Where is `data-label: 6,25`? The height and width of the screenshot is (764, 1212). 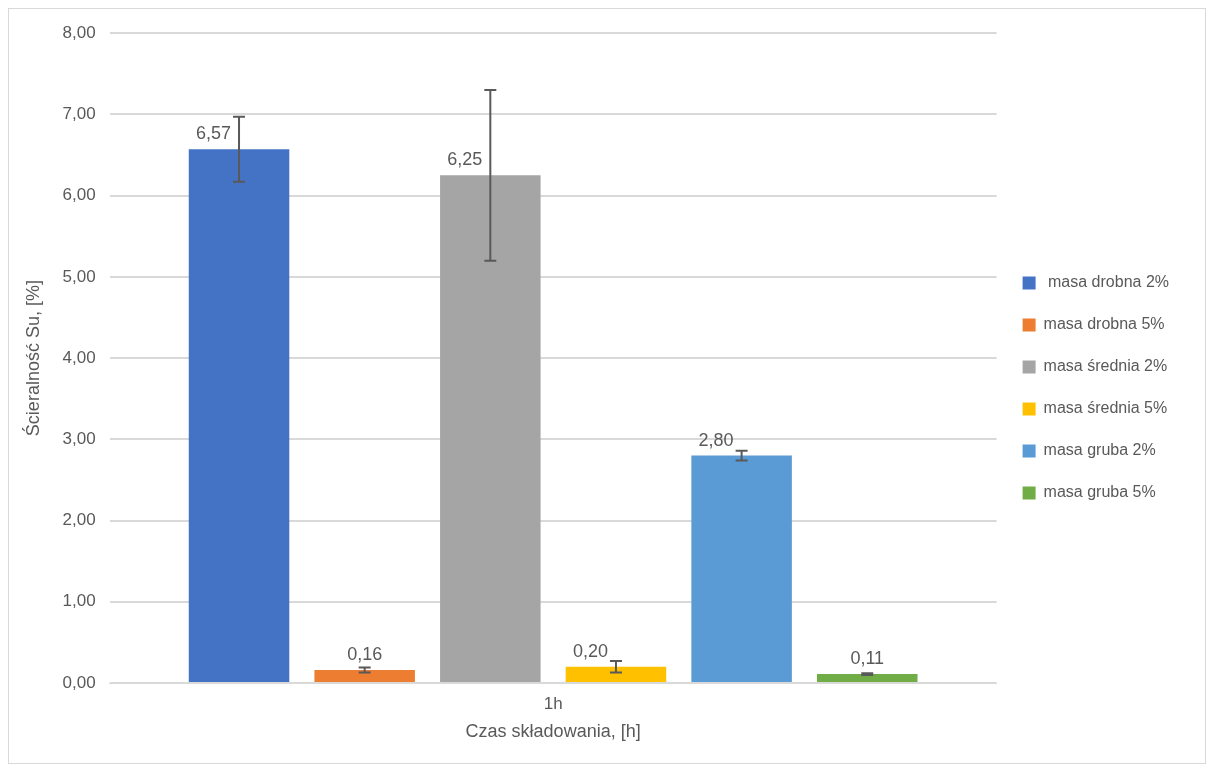 data-label: 6,25 is located at coordinates (465, 159).